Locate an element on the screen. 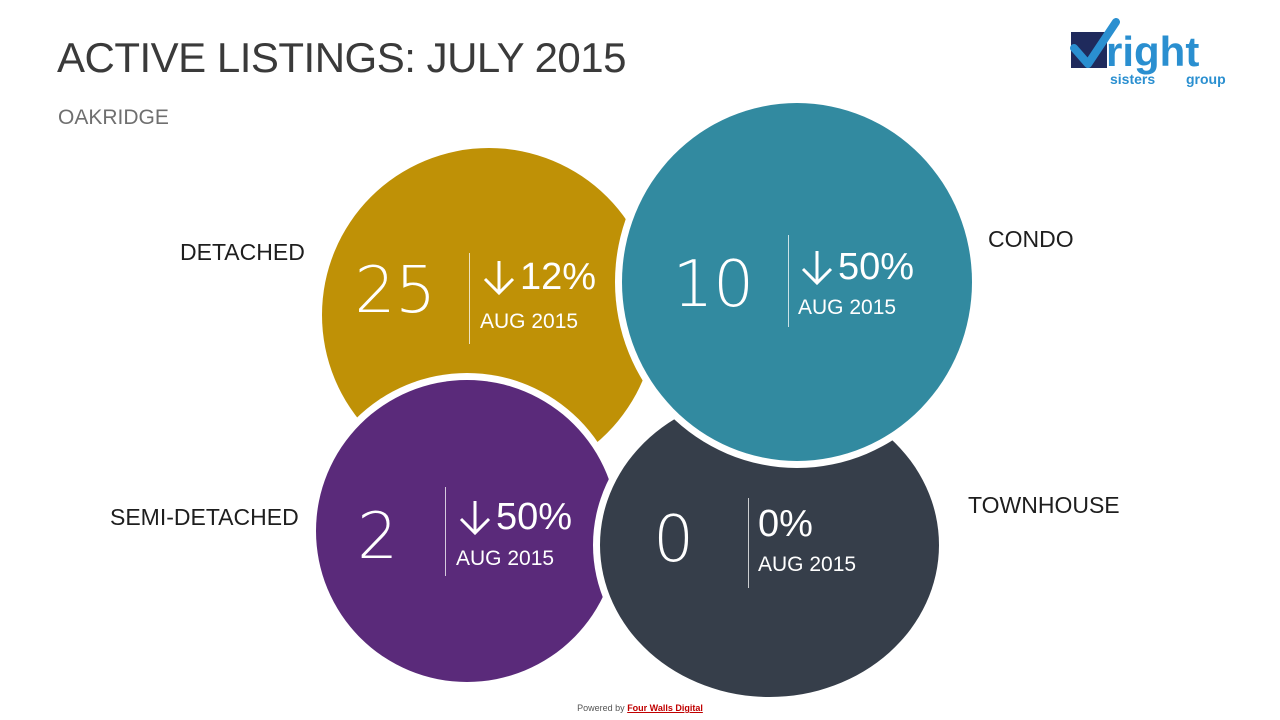  townhouse-change: 0% is located at coordinates (785, 524).